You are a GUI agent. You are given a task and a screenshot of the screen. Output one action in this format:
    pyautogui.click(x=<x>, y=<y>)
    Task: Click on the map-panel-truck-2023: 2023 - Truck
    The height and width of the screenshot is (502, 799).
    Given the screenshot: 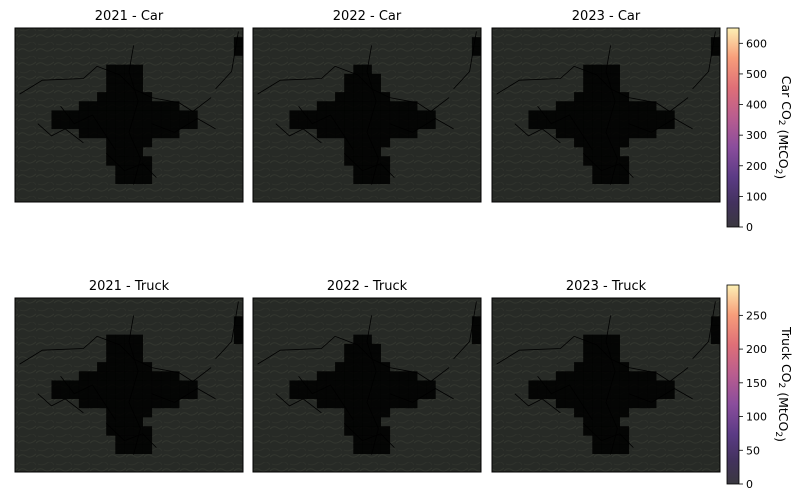 What is the action you would take?
    pyautogui.click(x=606, y=376)
    